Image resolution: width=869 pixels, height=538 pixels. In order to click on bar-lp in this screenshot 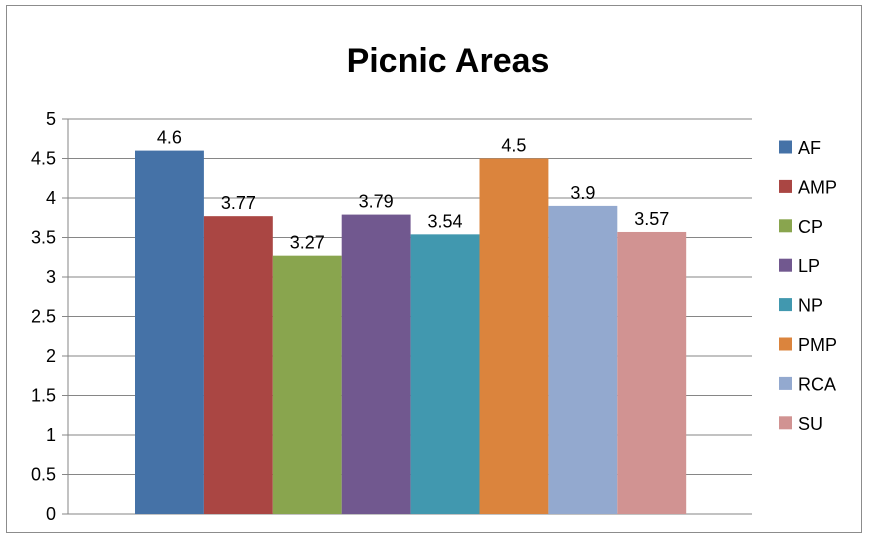, I will do `click(376, 364)`.